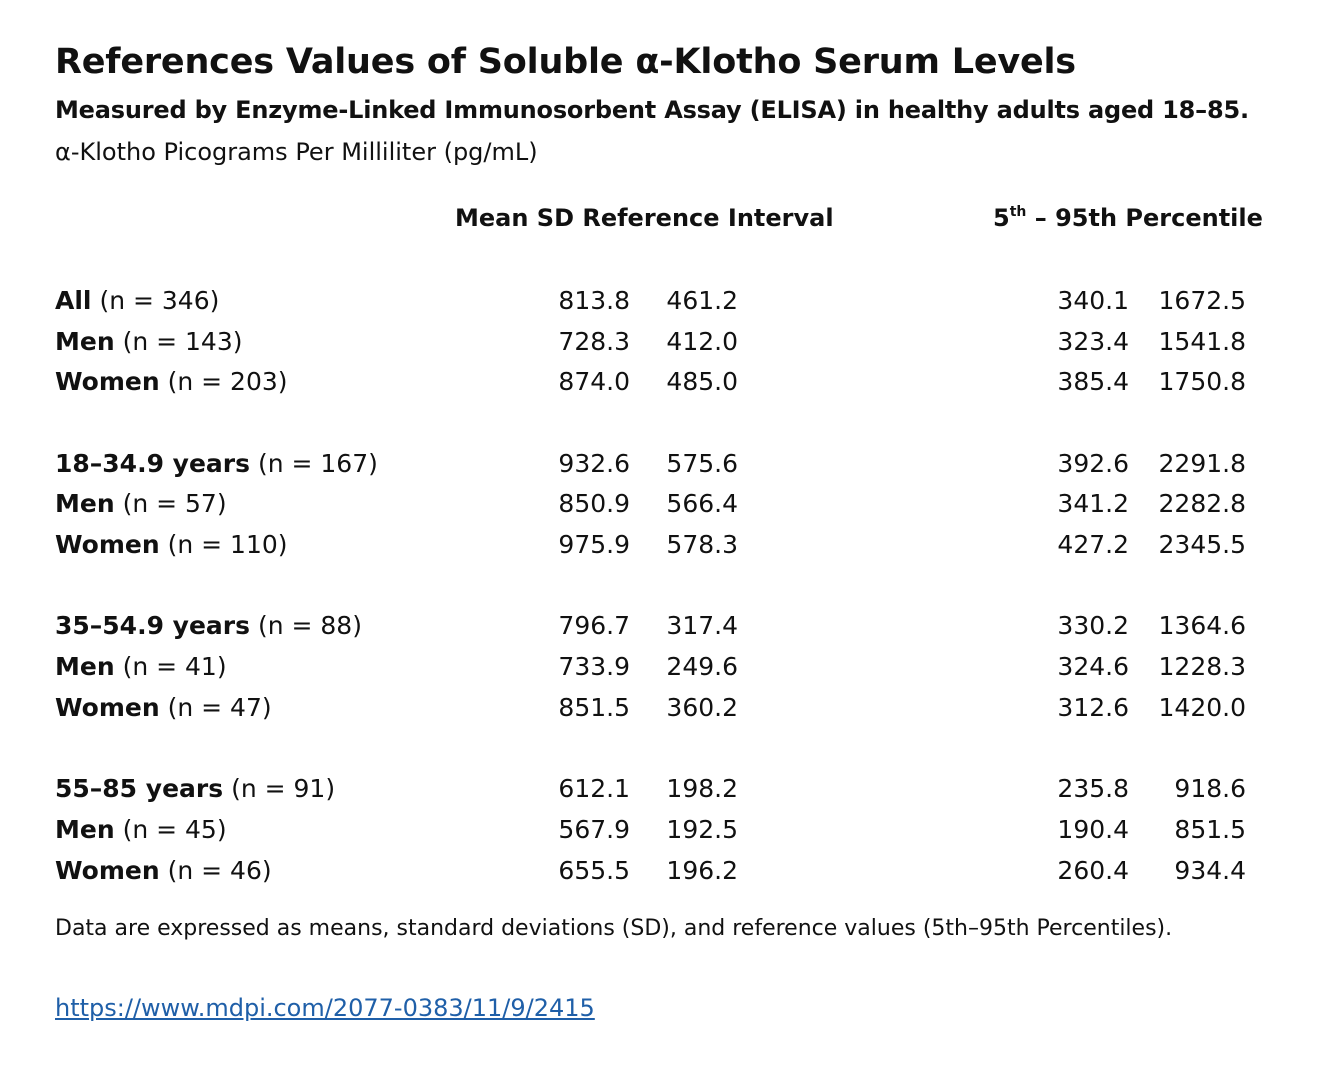 The image size is (1340, 1092). I want to click on cell-p5: 190.4, so click(1093, 829).